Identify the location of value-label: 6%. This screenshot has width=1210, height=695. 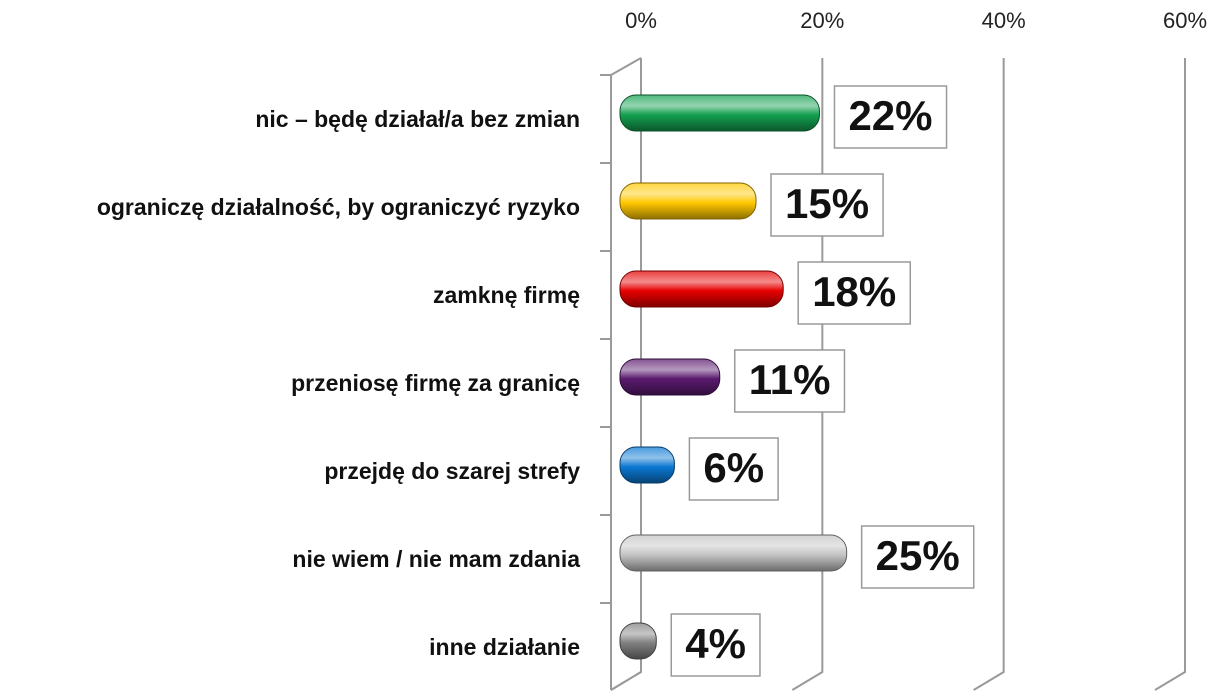
(733, 467).